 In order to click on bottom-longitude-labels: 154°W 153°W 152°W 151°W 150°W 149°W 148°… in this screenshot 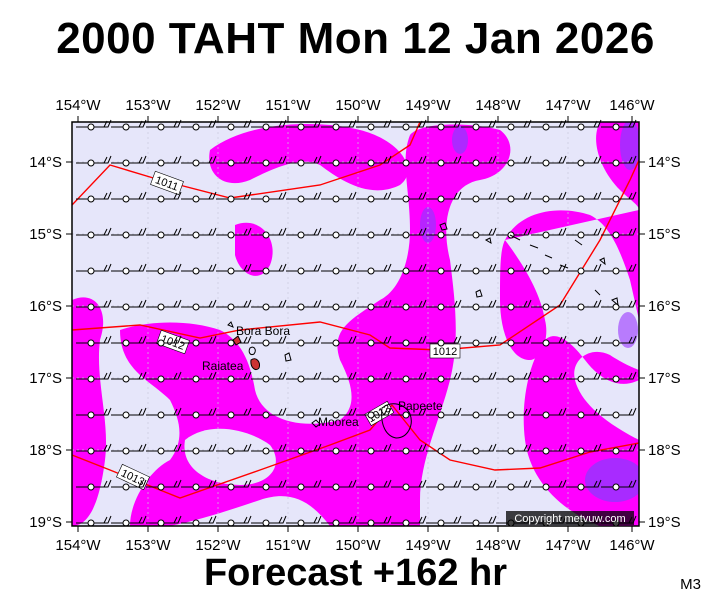, I will do `click(355, 545)`.